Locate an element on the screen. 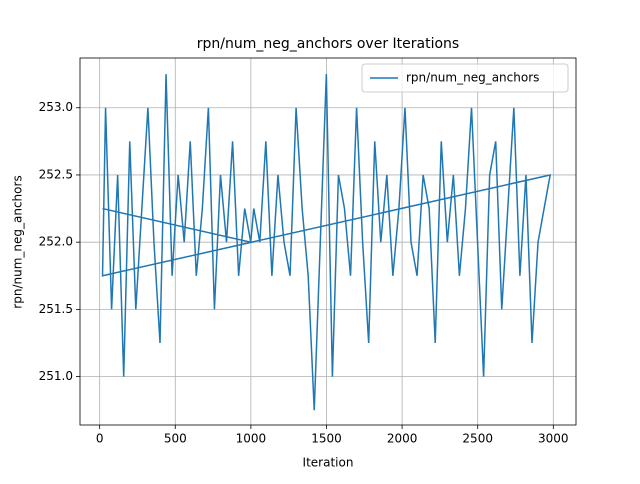  x-axis-label: Iteration is located at coordinates (328, 463).